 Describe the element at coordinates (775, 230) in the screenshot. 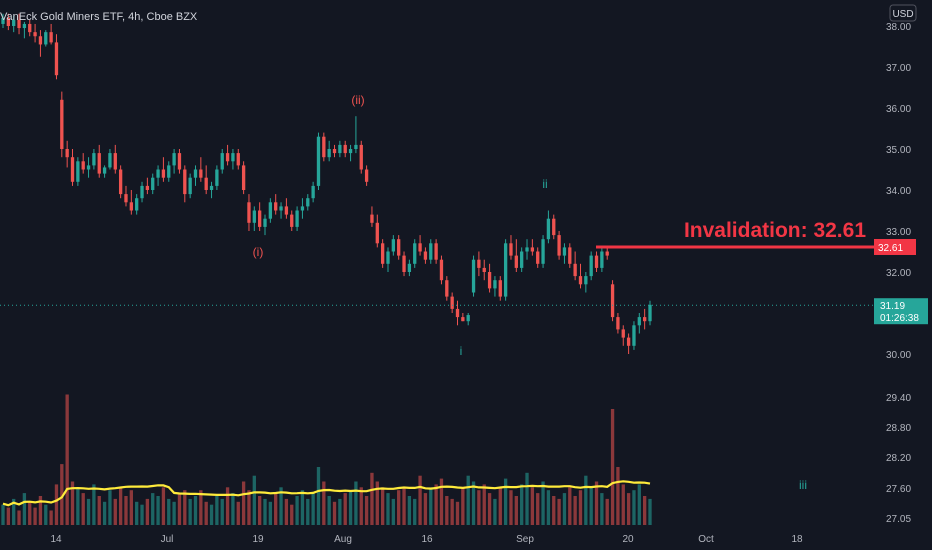

I see `invalidation-annotation: Invalidation: 32.61` at that location.